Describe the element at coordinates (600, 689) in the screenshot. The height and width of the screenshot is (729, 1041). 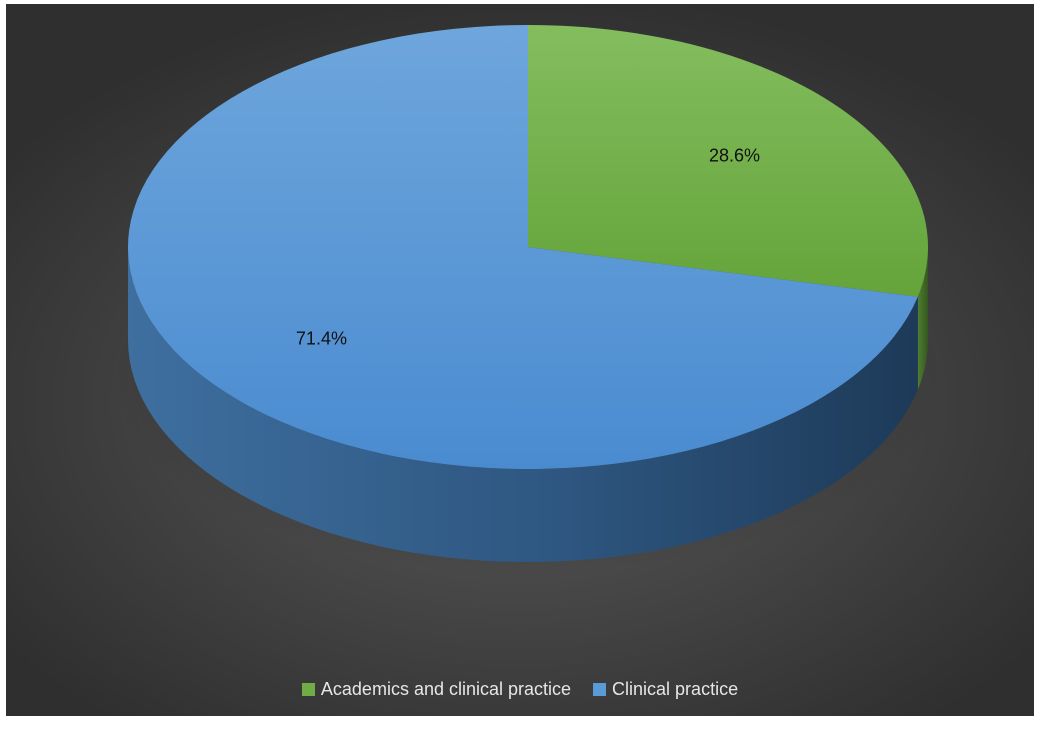
I see `legend-swatch-clinical-practice` at that location.